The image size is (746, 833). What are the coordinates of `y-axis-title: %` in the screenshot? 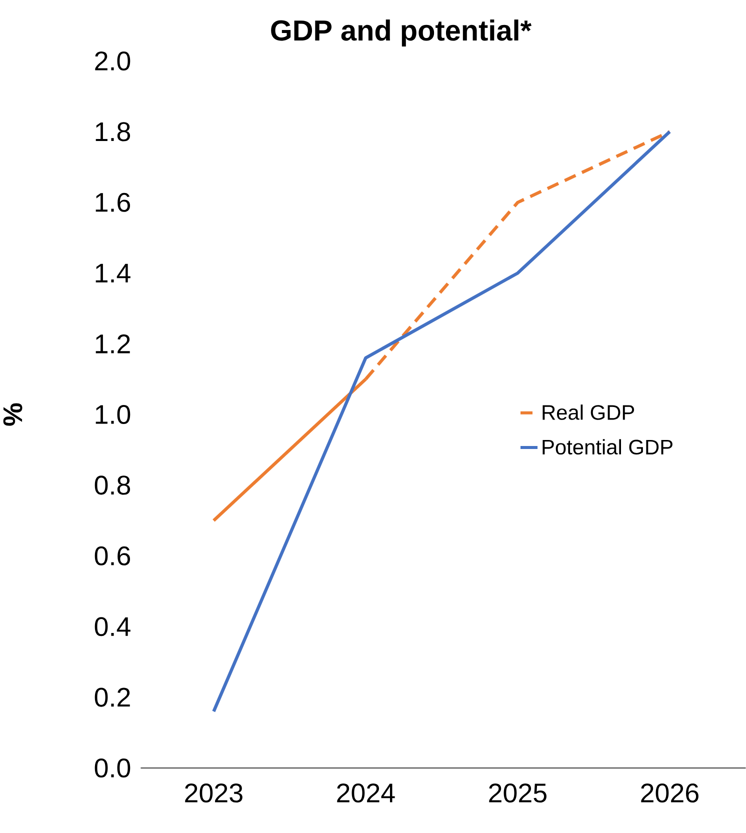 It's located at (12, 414).